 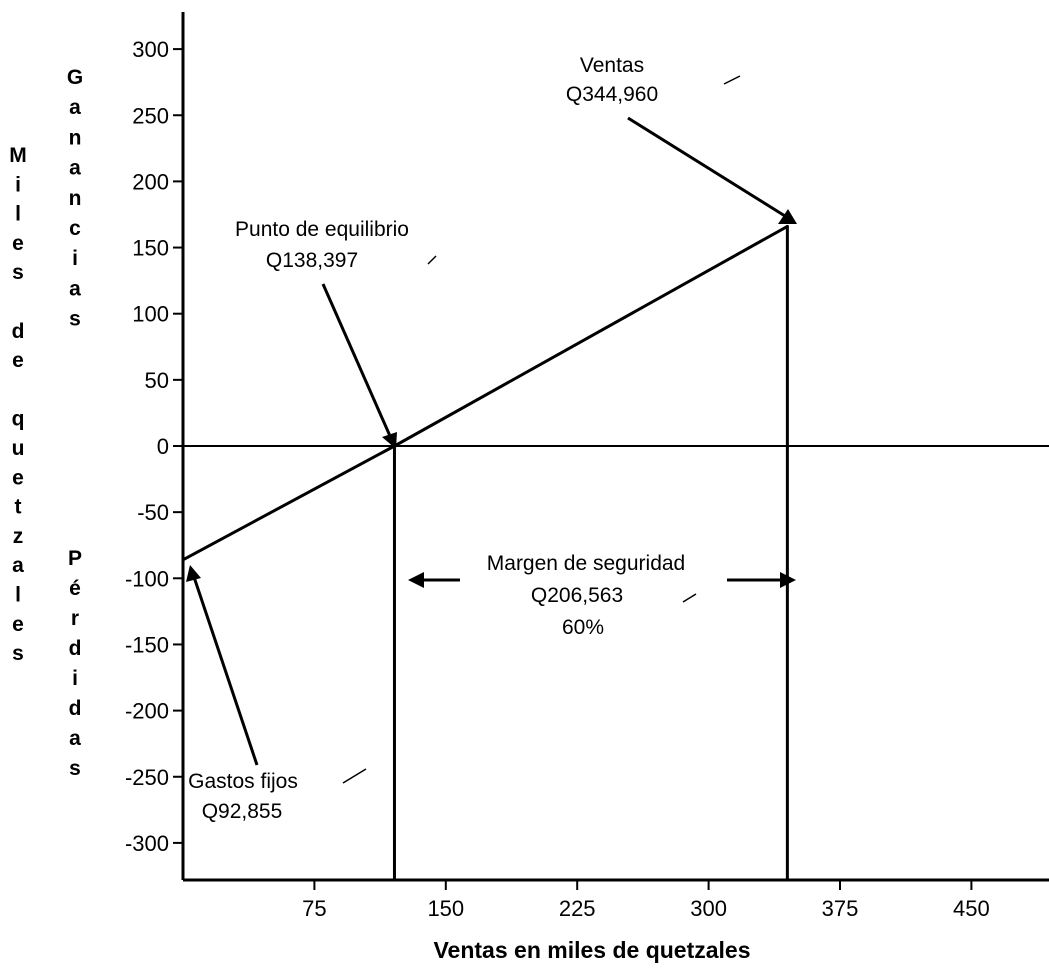 I want to click on x-tick-label: 375, so click(x=840, y=908).